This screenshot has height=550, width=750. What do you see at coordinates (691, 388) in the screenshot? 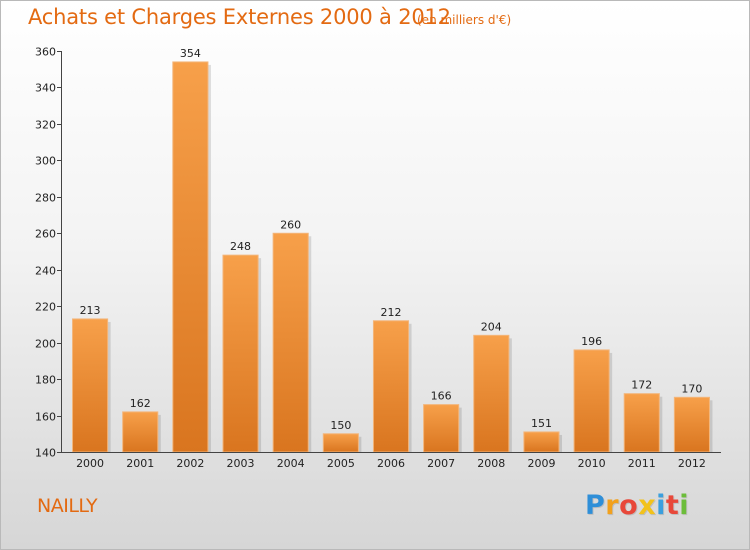
I see `bar-value-label: 170` at bounding box center [691, 388].